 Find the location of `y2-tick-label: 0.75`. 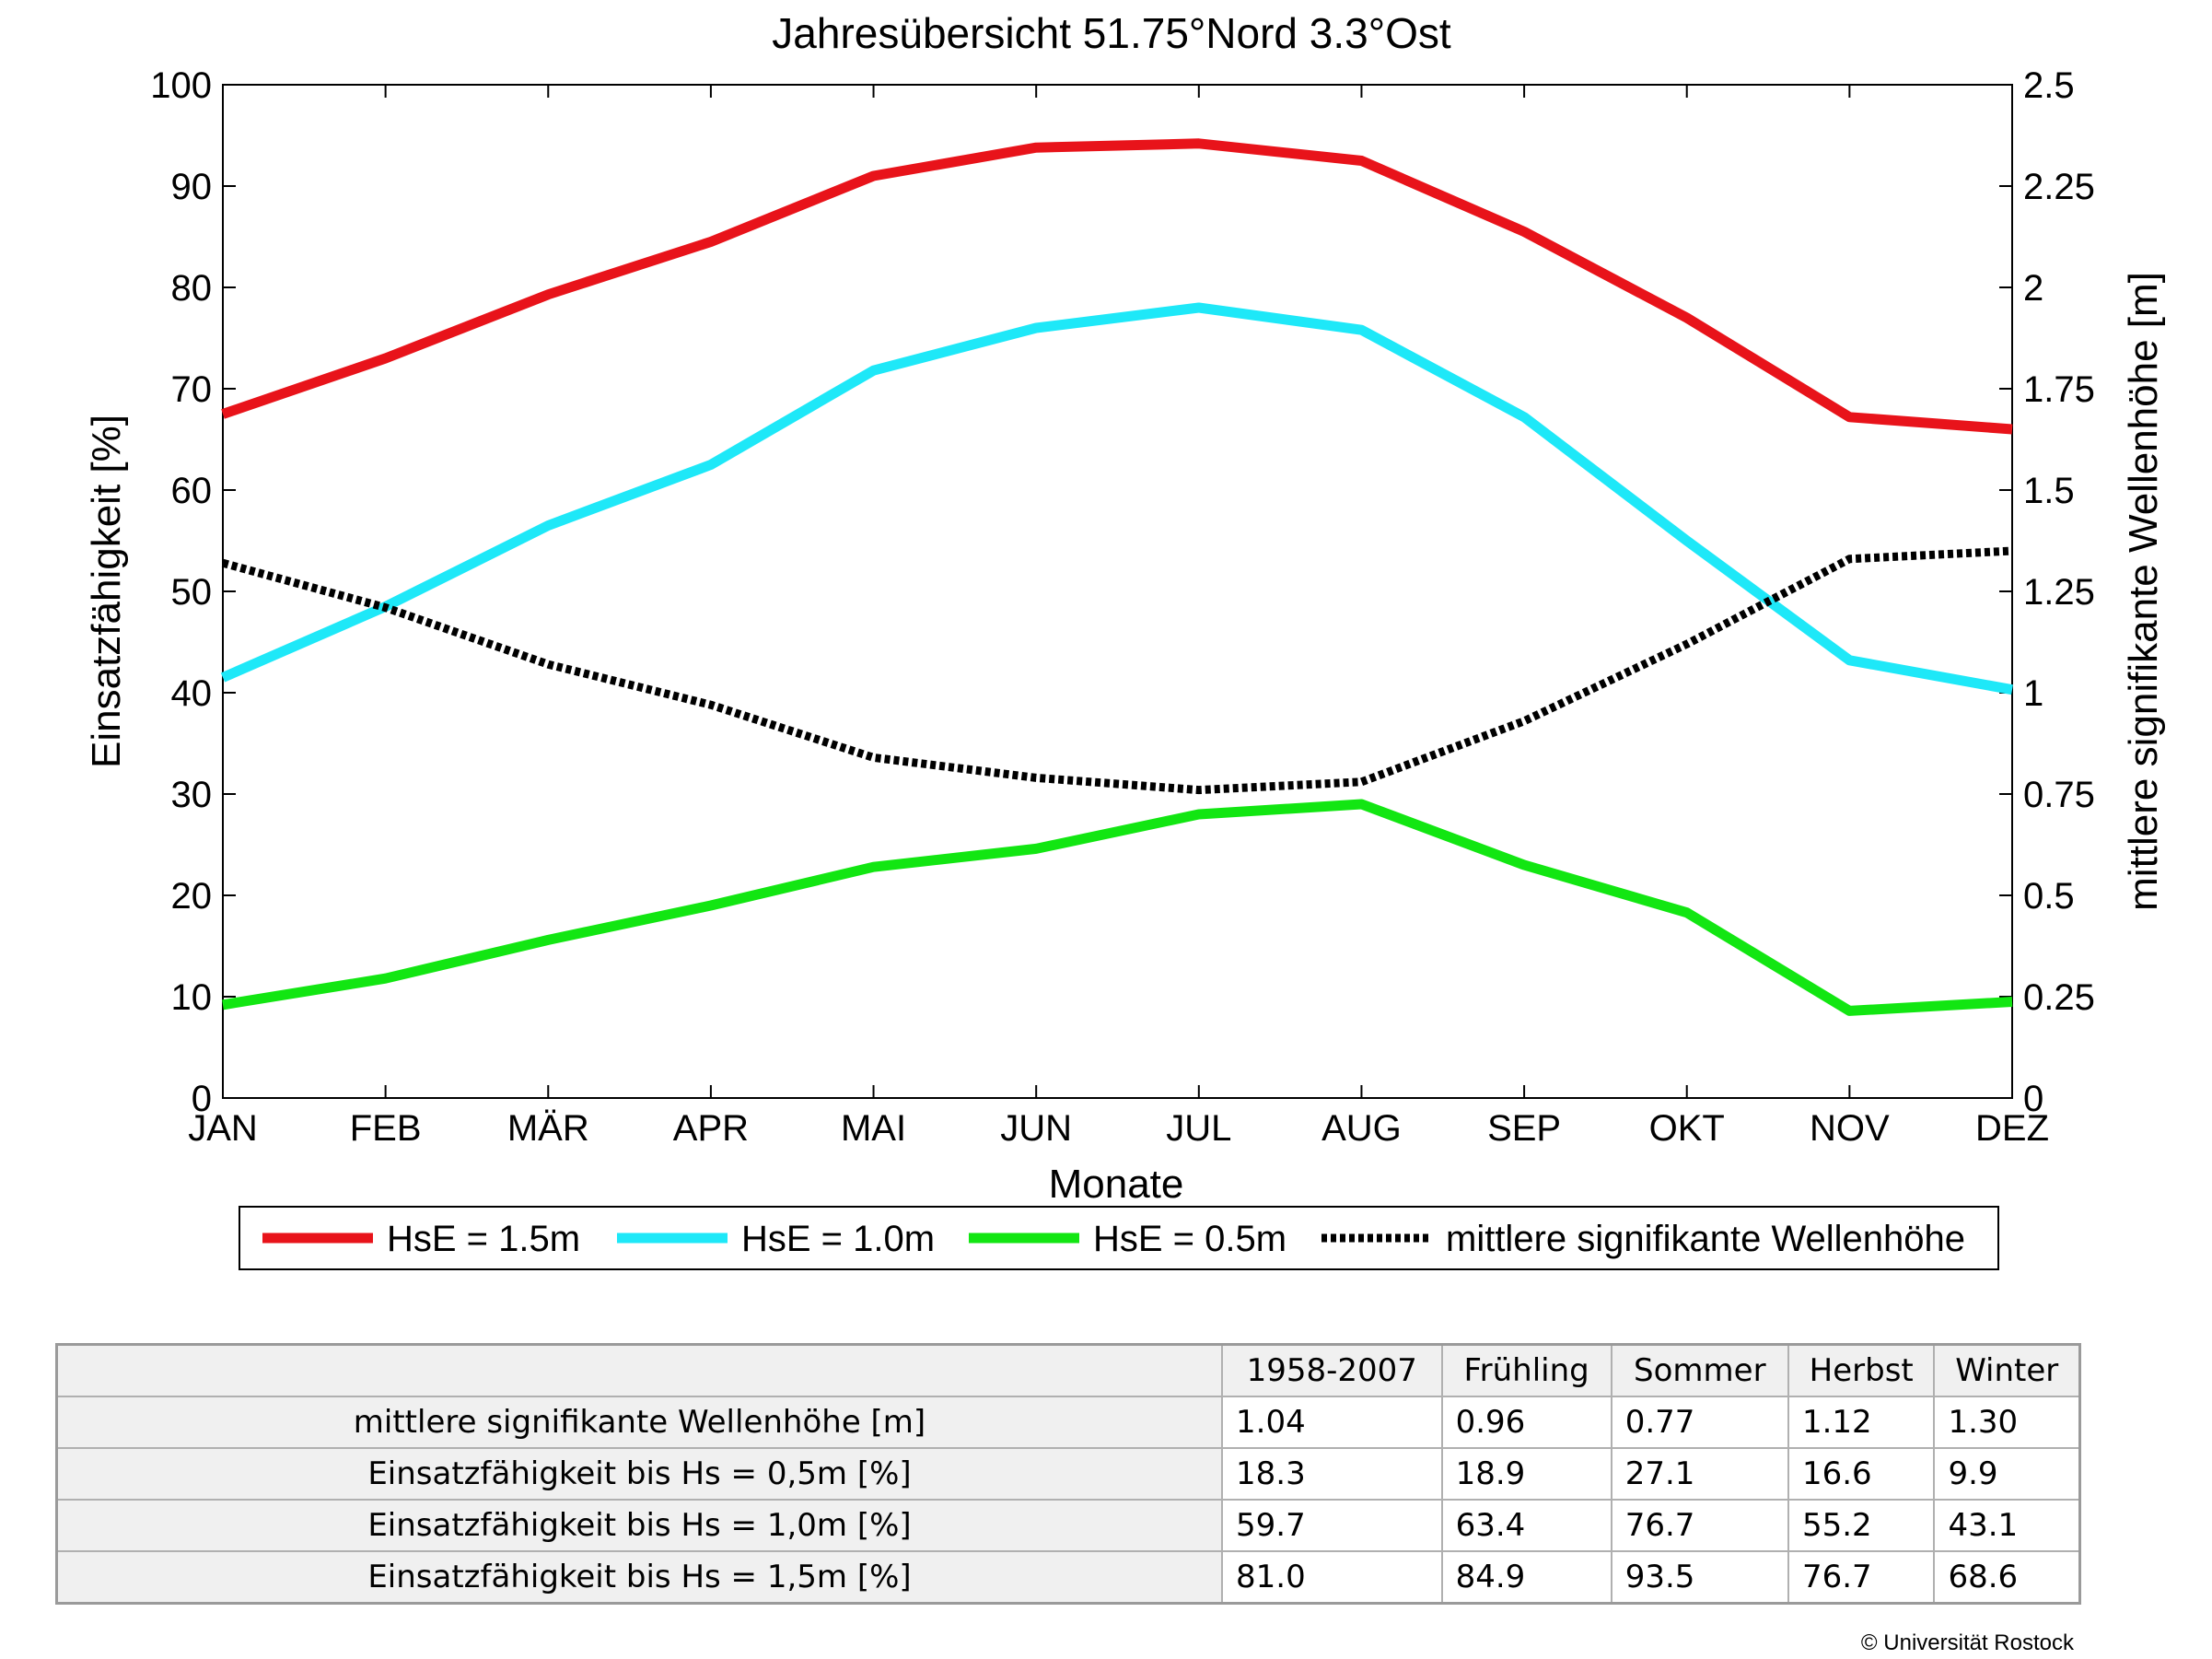

y2-tick-label: 0.75 is located at coordinates (2059, 795).